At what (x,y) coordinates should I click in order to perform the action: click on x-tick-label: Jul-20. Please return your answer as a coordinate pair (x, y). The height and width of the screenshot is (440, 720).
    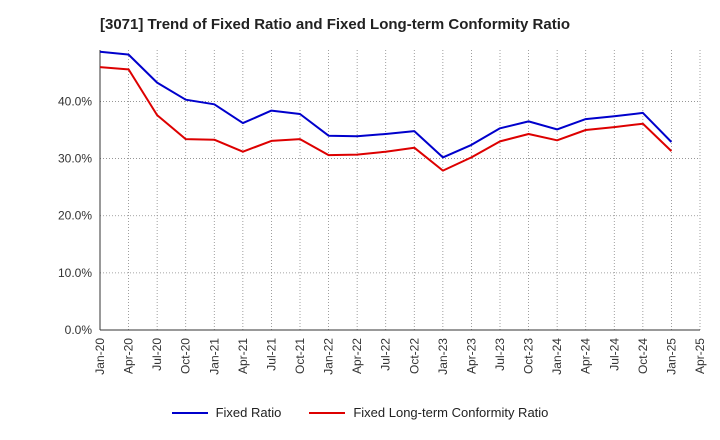
    Looking at the image, I should click on (157, 354).